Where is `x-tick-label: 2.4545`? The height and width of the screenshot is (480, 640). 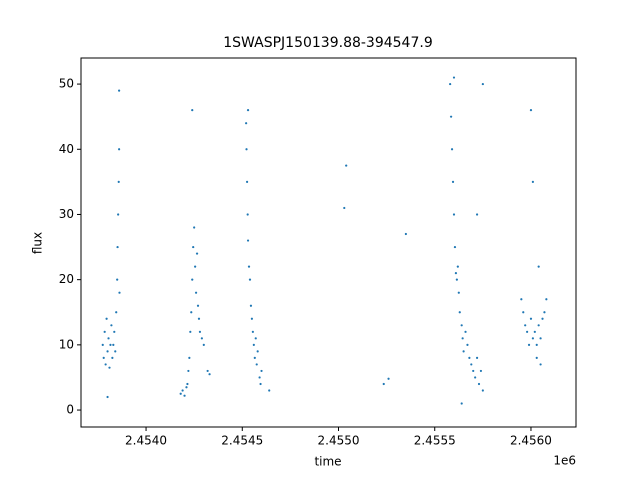 x-tick-label: 2.4545 is located at coordinates (242, 441).